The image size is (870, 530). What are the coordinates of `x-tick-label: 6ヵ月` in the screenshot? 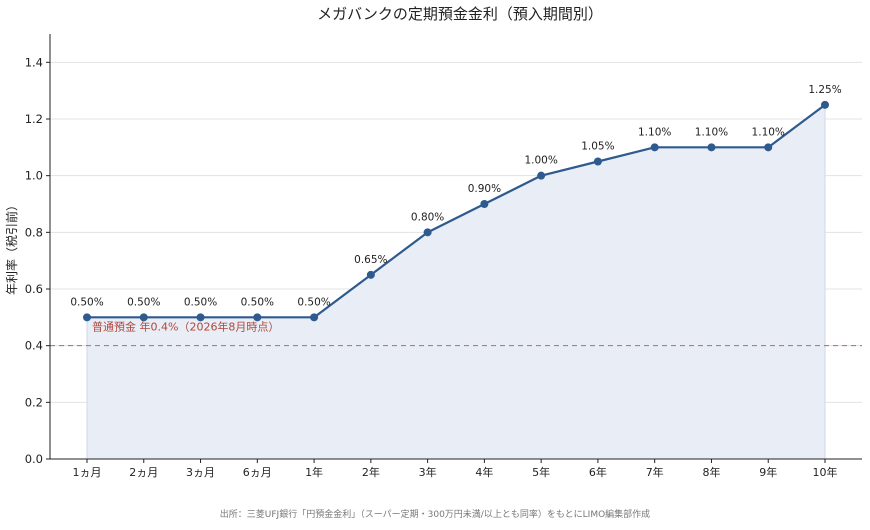 It's located at (257, 472).